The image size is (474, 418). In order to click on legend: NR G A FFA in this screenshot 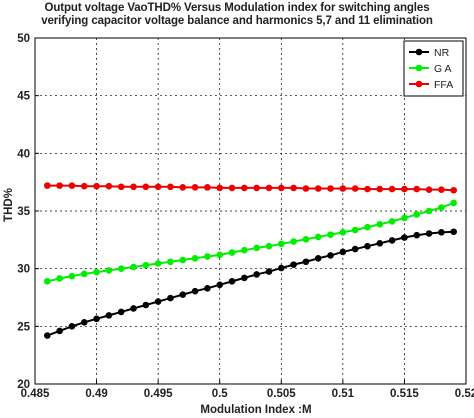, I will do `click(433, 68)`.